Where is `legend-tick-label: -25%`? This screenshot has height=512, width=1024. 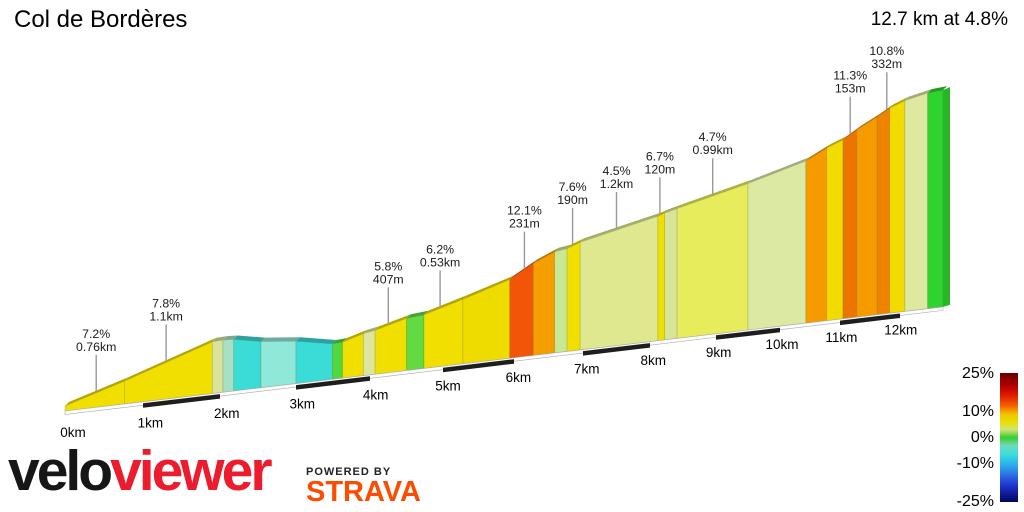 legend-tick-label: -25% is located at coordinates (975, 501).